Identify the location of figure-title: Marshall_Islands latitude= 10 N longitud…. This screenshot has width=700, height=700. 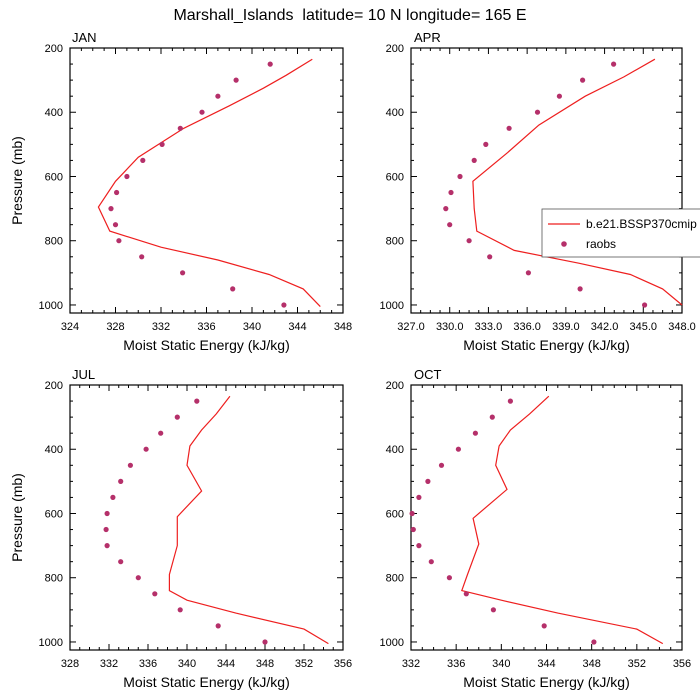
(349, 15).